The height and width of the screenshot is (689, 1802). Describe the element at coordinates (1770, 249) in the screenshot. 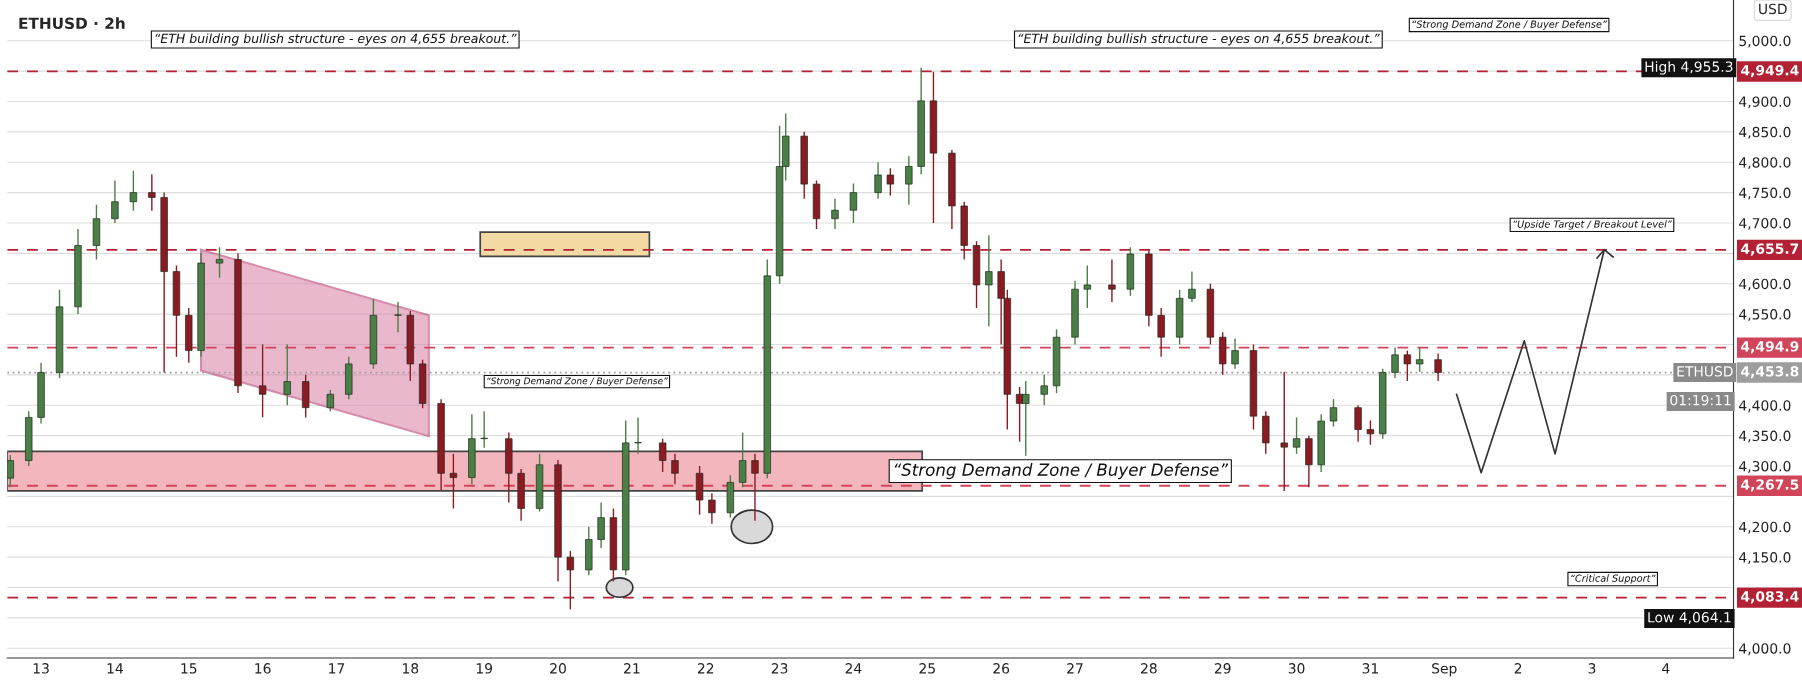

I see `ref-line-label: 4,655.7` at that location.